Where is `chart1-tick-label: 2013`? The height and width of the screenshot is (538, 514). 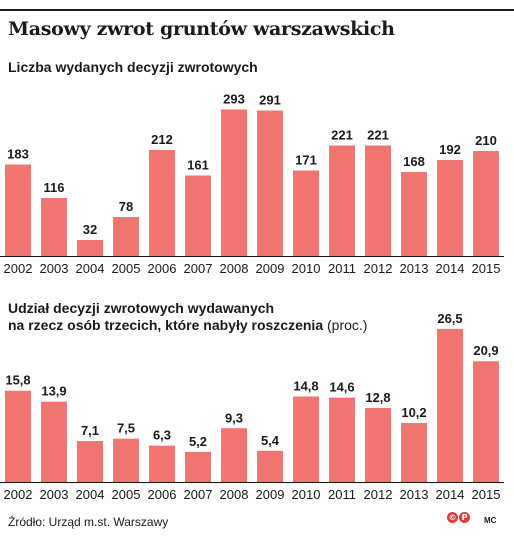
chart1-tick-label: 2013 is located at coordinates (414, 268).